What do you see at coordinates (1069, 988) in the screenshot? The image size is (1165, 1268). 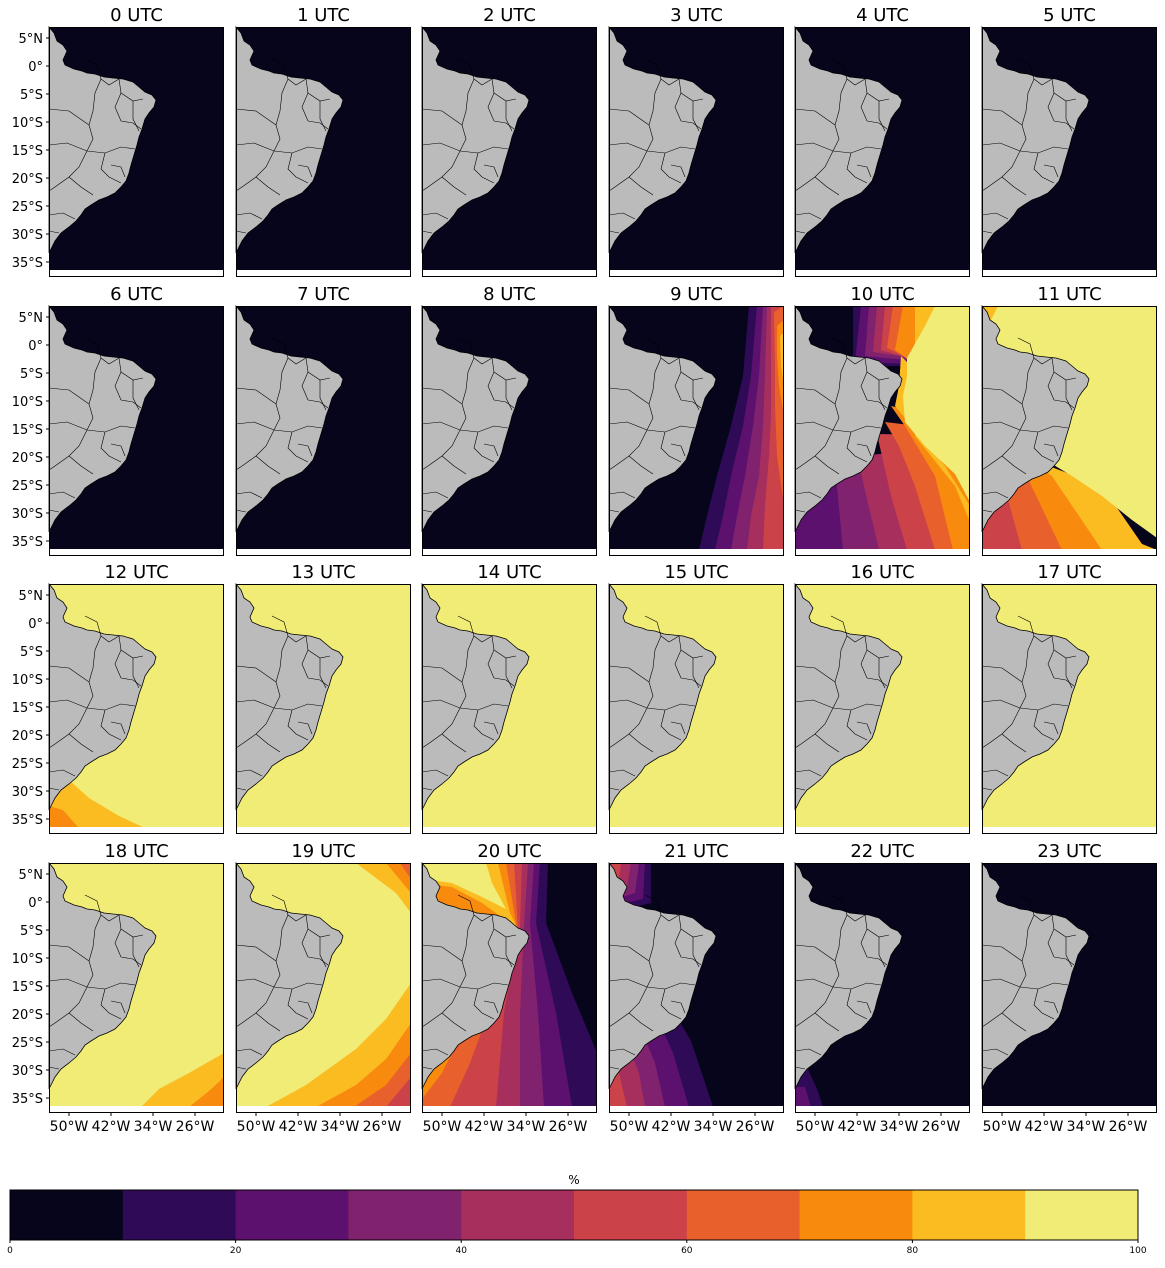 I see `map-panel: 23 UTC 50°W 42°W 34°W 26°W` at bounding box center [1069, 988].